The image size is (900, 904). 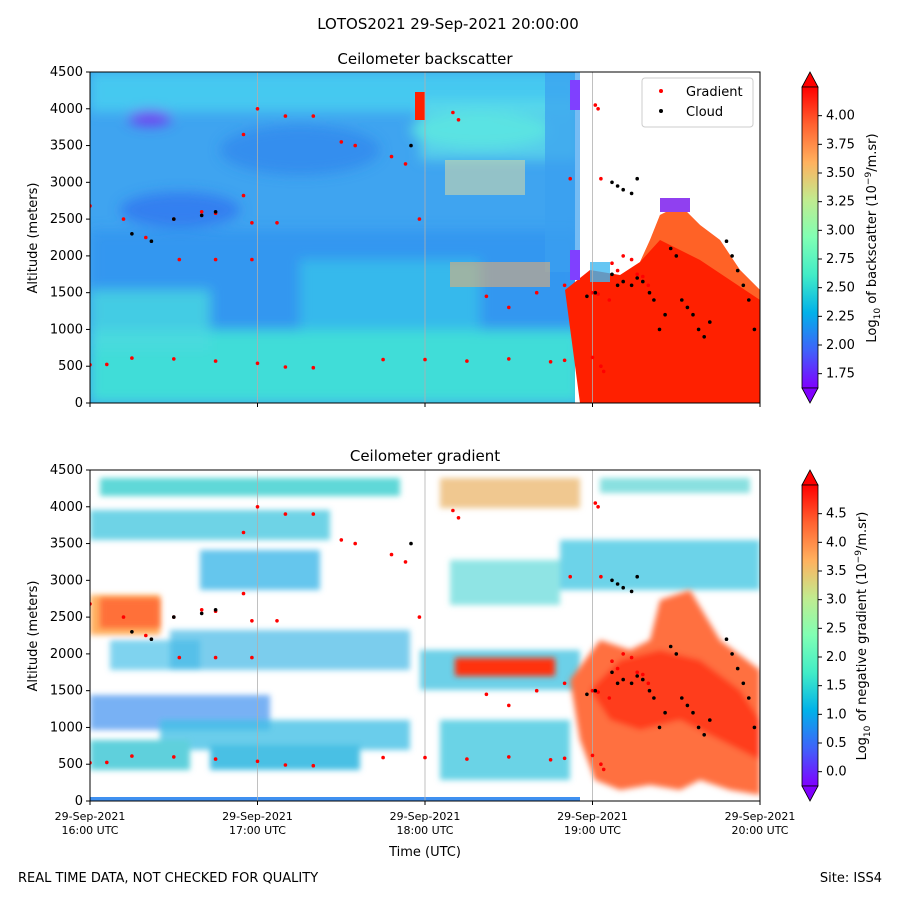 I want to click on legend-gradient-marker, so click(x=661, y=91).